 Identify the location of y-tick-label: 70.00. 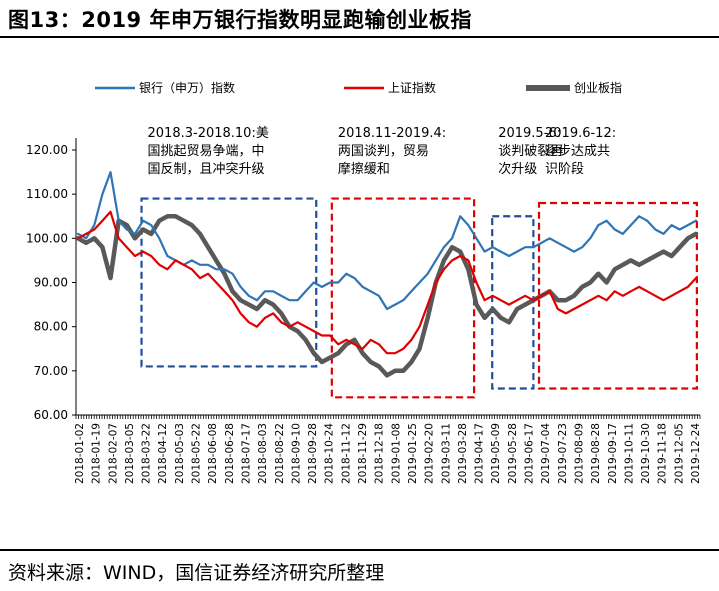
(51, 371).